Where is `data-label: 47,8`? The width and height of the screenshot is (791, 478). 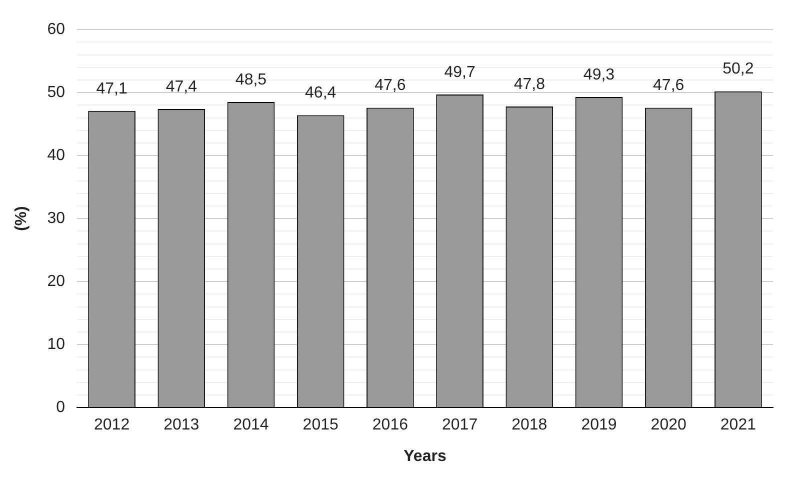
data-label: 47,8 is located at coordinates (530, 84).